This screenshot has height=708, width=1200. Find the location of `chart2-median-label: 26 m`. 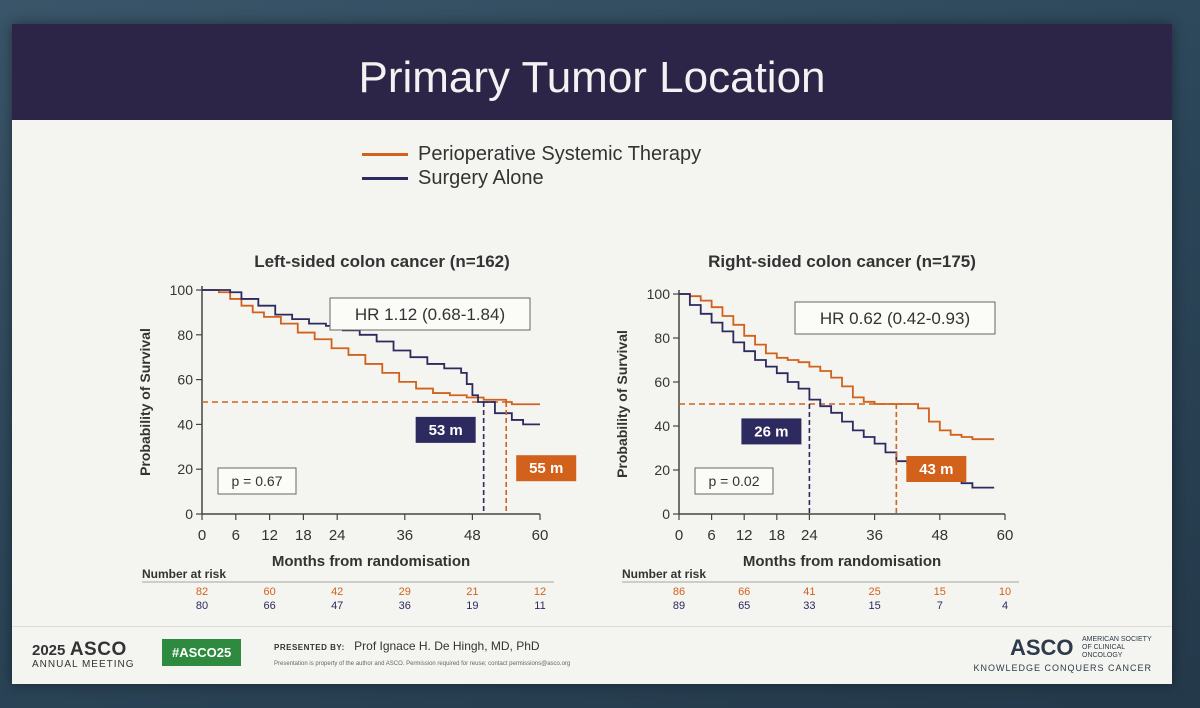

chart2-median-label: 26 m is located at coordinates (771, 431).